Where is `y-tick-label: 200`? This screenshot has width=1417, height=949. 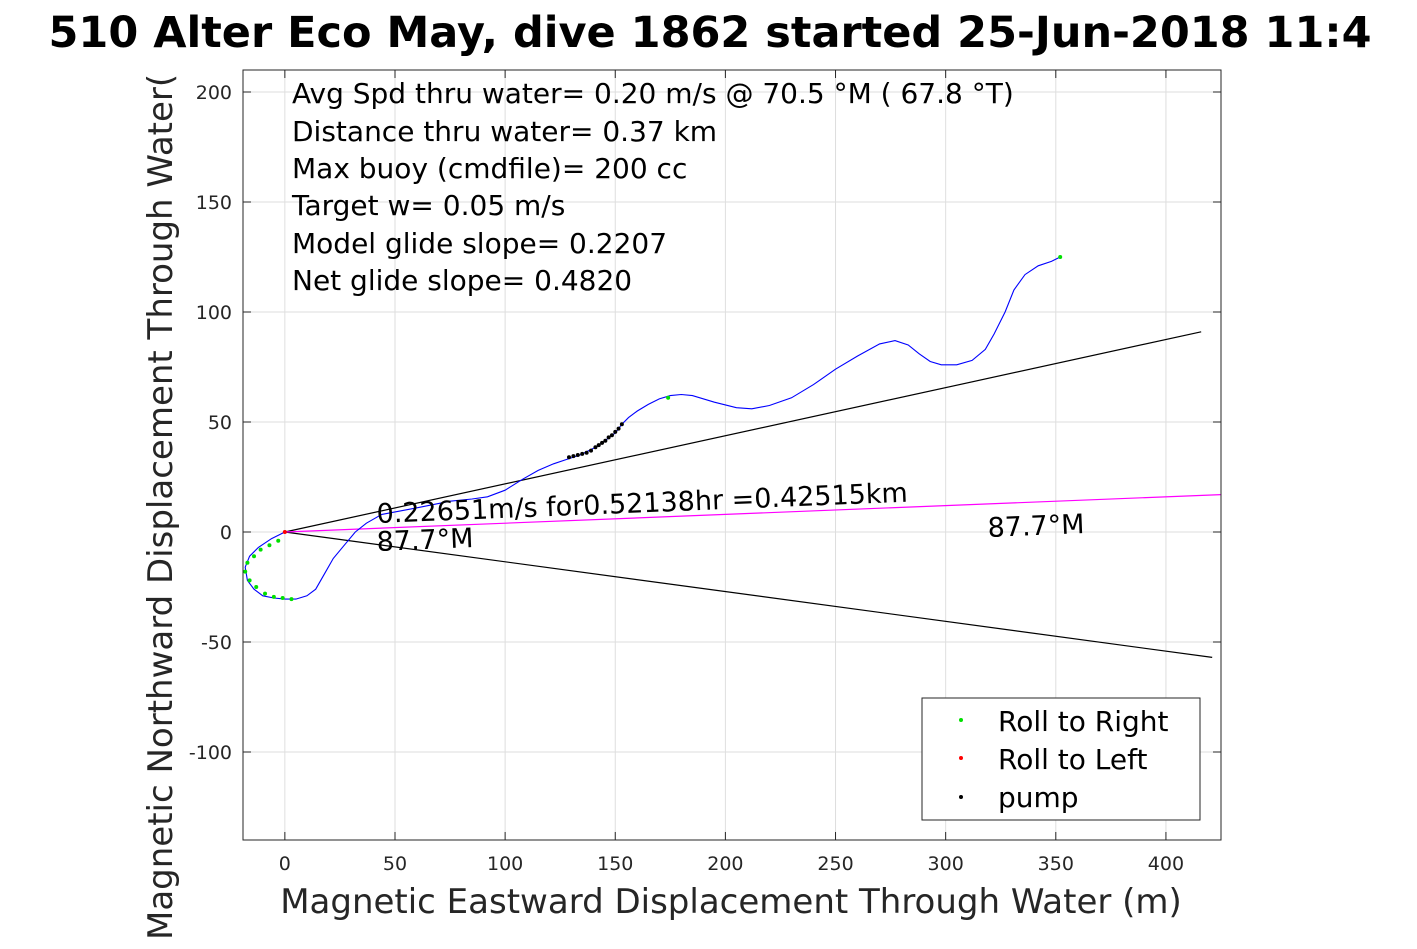 y-tick-label: 200 is located at coordinates (214, 93).